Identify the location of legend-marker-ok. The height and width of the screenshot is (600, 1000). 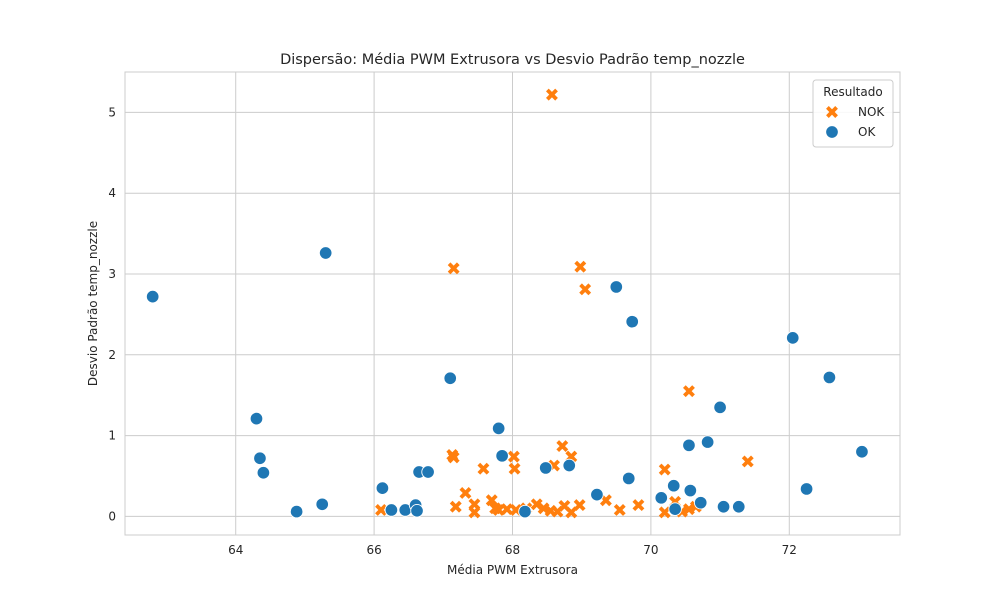
(832, 132).